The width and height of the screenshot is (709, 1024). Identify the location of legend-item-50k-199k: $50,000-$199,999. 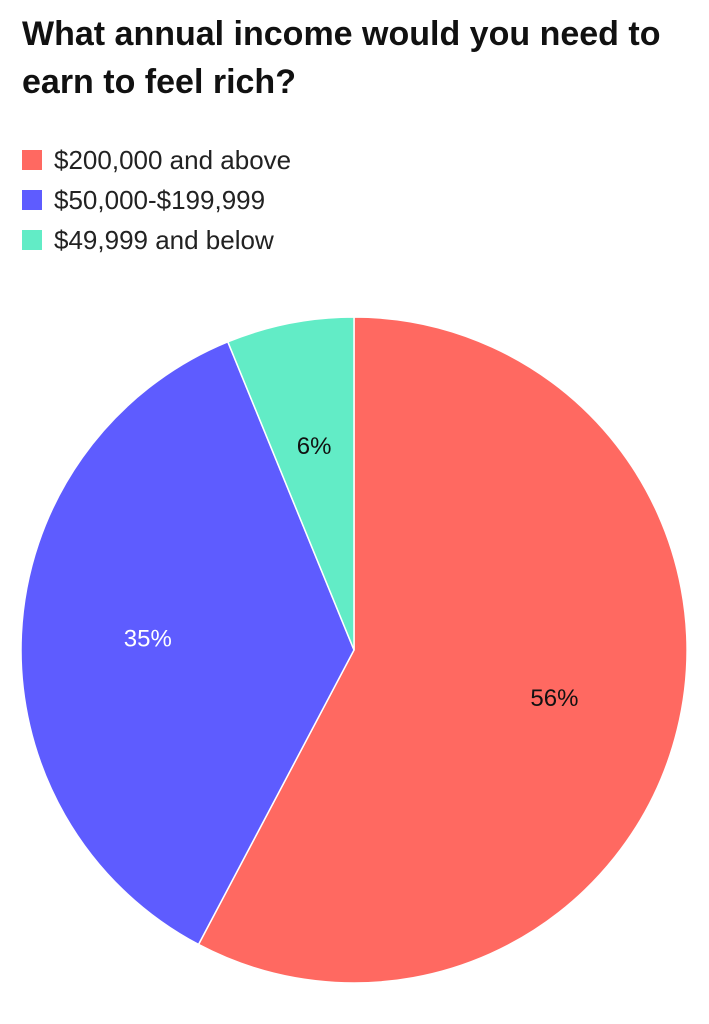
(156, 200).